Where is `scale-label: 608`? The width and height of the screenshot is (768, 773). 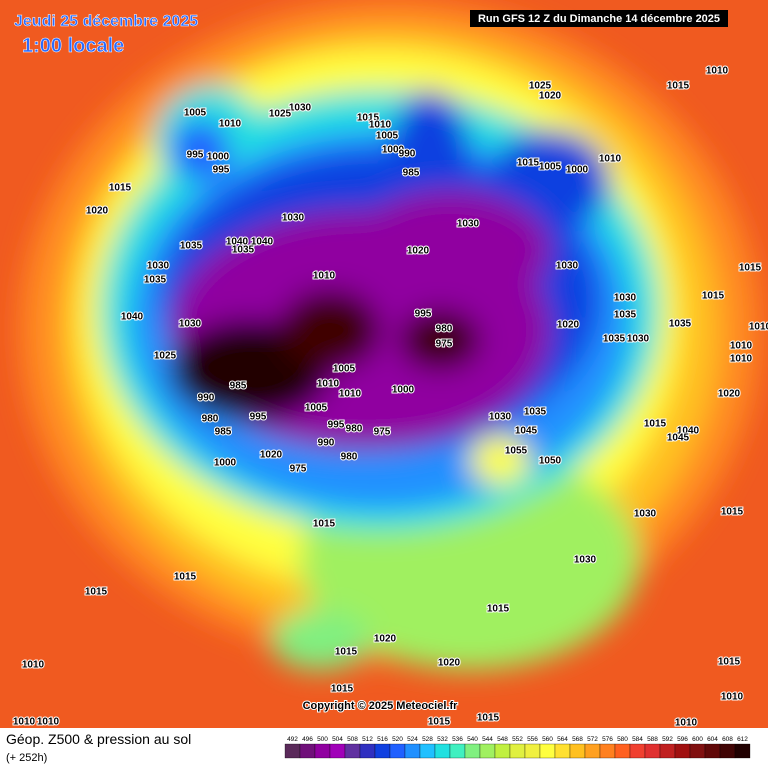
scale-label: 608 is located at coordinates (727, 739).